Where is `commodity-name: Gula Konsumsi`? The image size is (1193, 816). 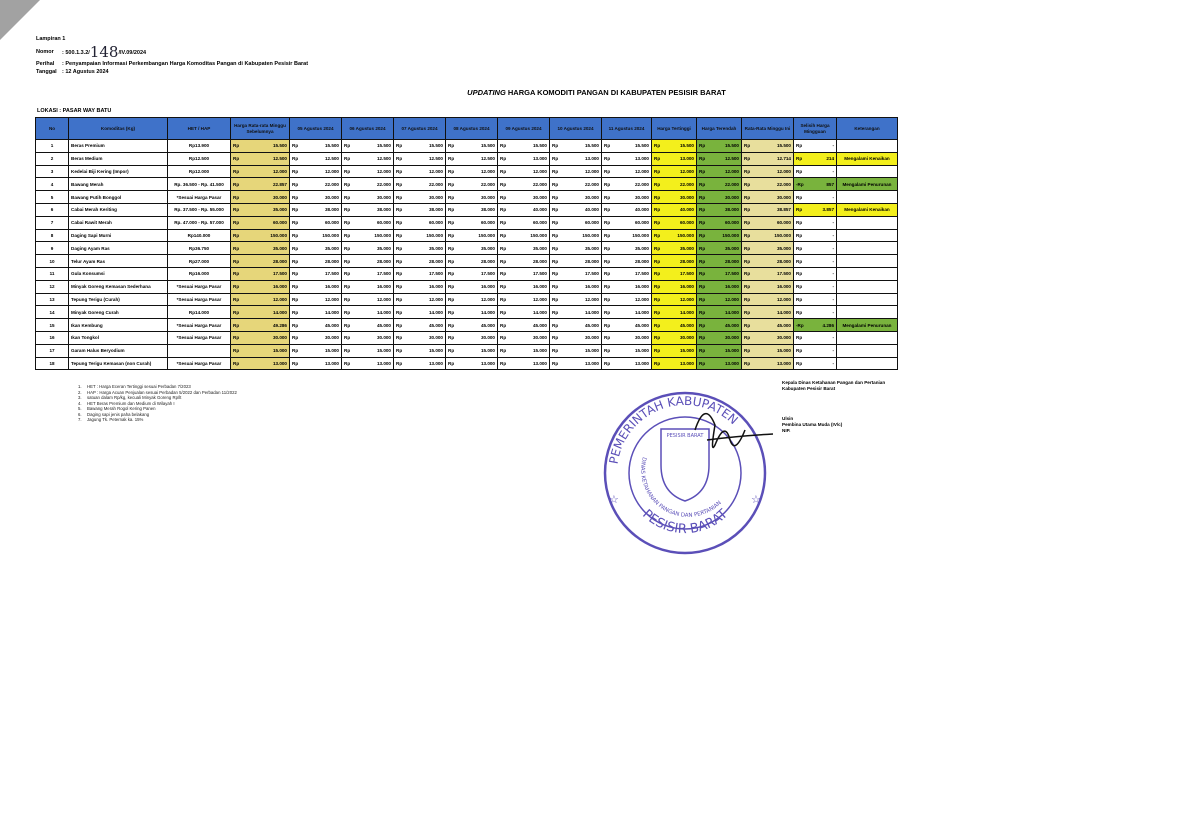
commodity-name: Gula Konsumsi is located at coordinates (118, 273).